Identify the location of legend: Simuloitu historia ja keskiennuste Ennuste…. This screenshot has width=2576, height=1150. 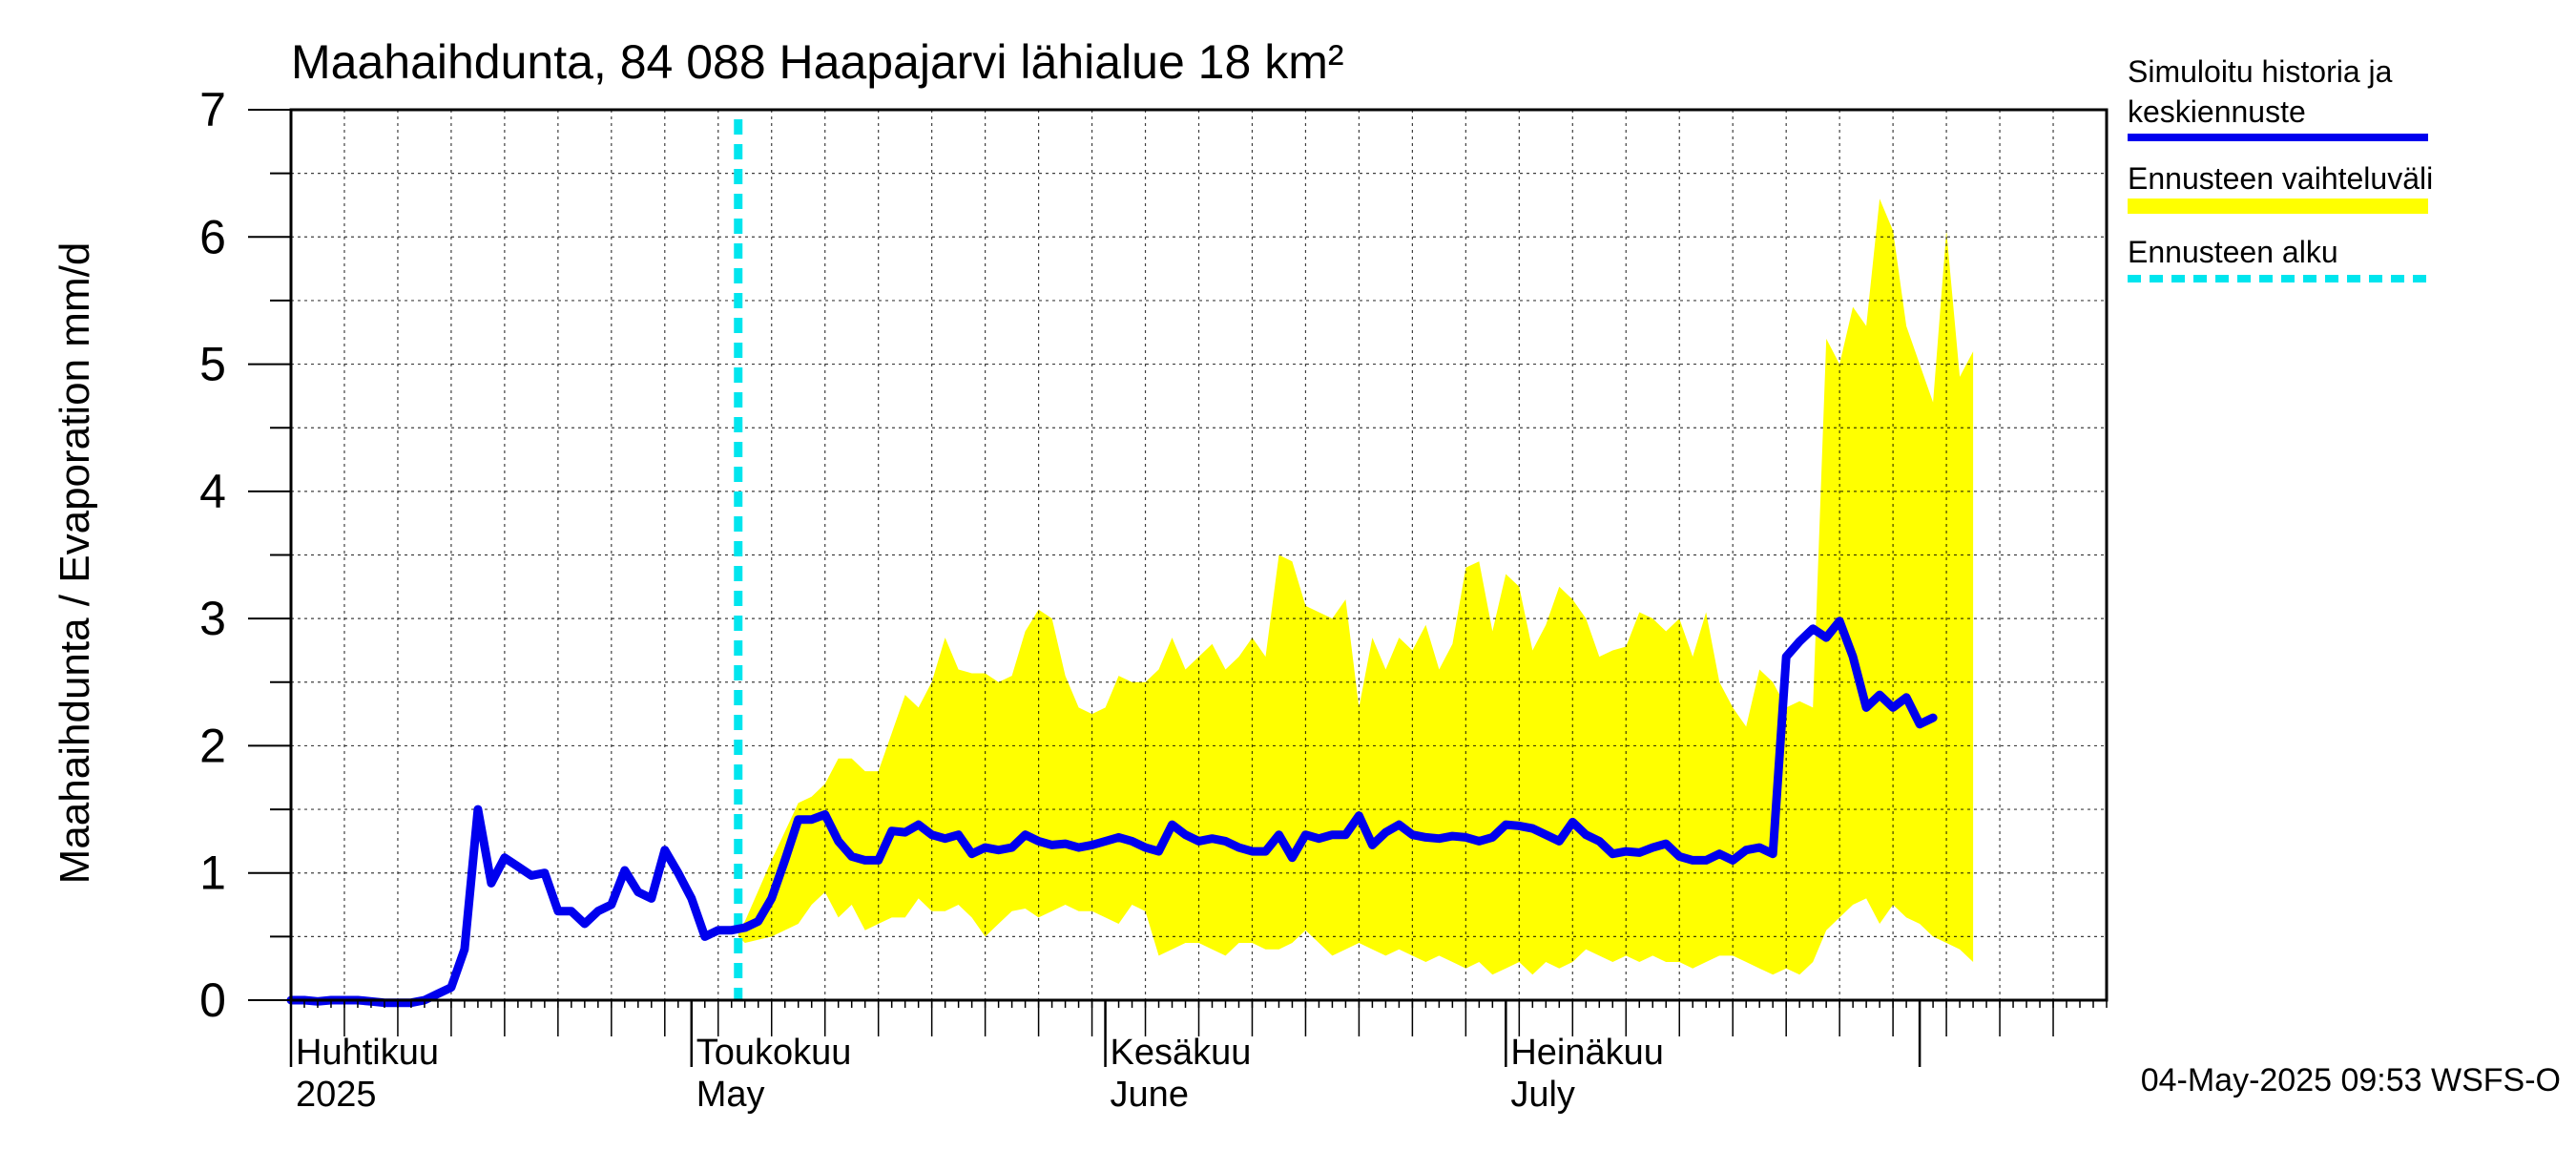
(2280, 168).